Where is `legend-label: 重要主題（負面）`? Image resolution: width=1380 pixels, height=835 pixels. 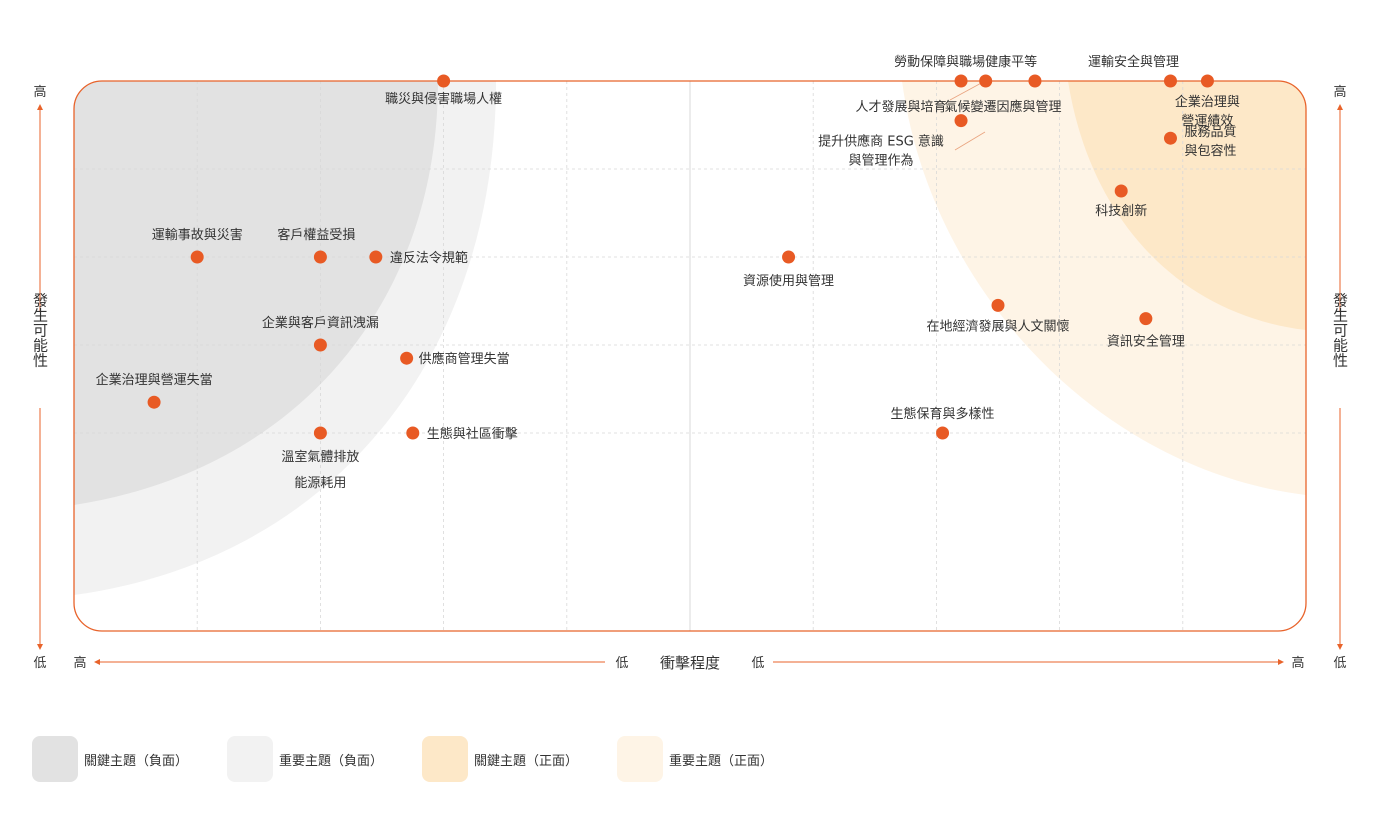 legend-label: 重要主題（負面） is located at coordinates (331, 761).